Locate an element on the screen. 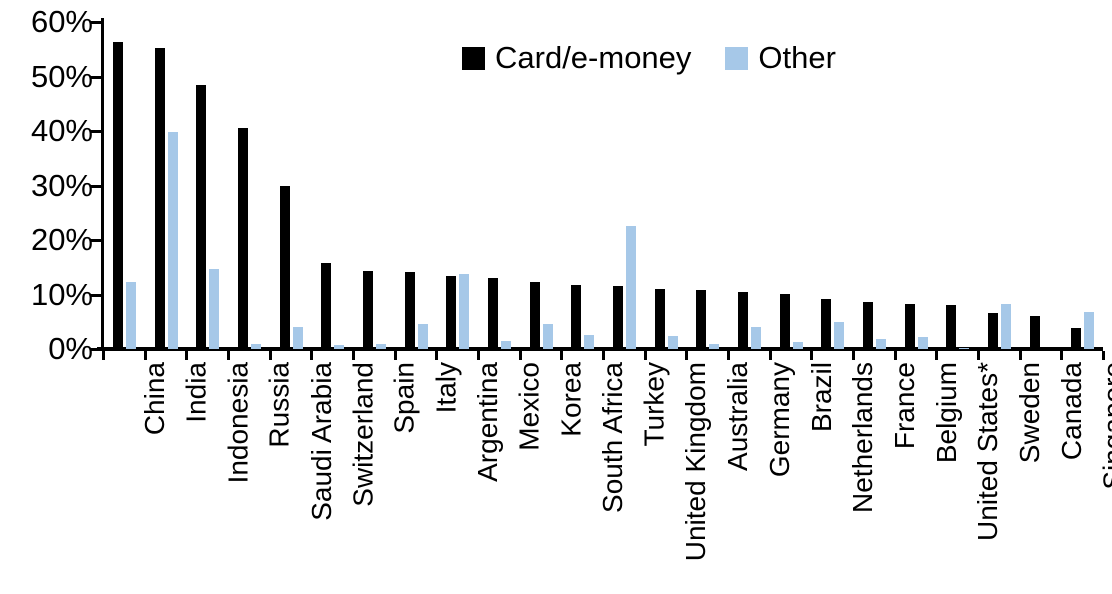  y-axis-tick-label: 0% is located at coordinates (70, 348).